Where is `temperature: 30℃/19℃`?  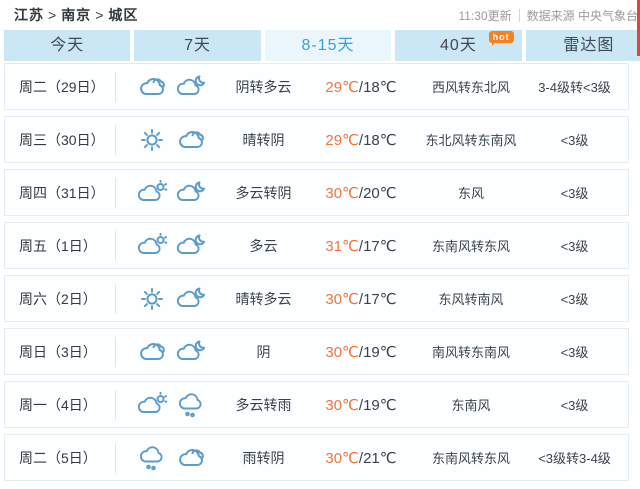
temperature: 30℃/19℃ is located at coordinates (361, 405).